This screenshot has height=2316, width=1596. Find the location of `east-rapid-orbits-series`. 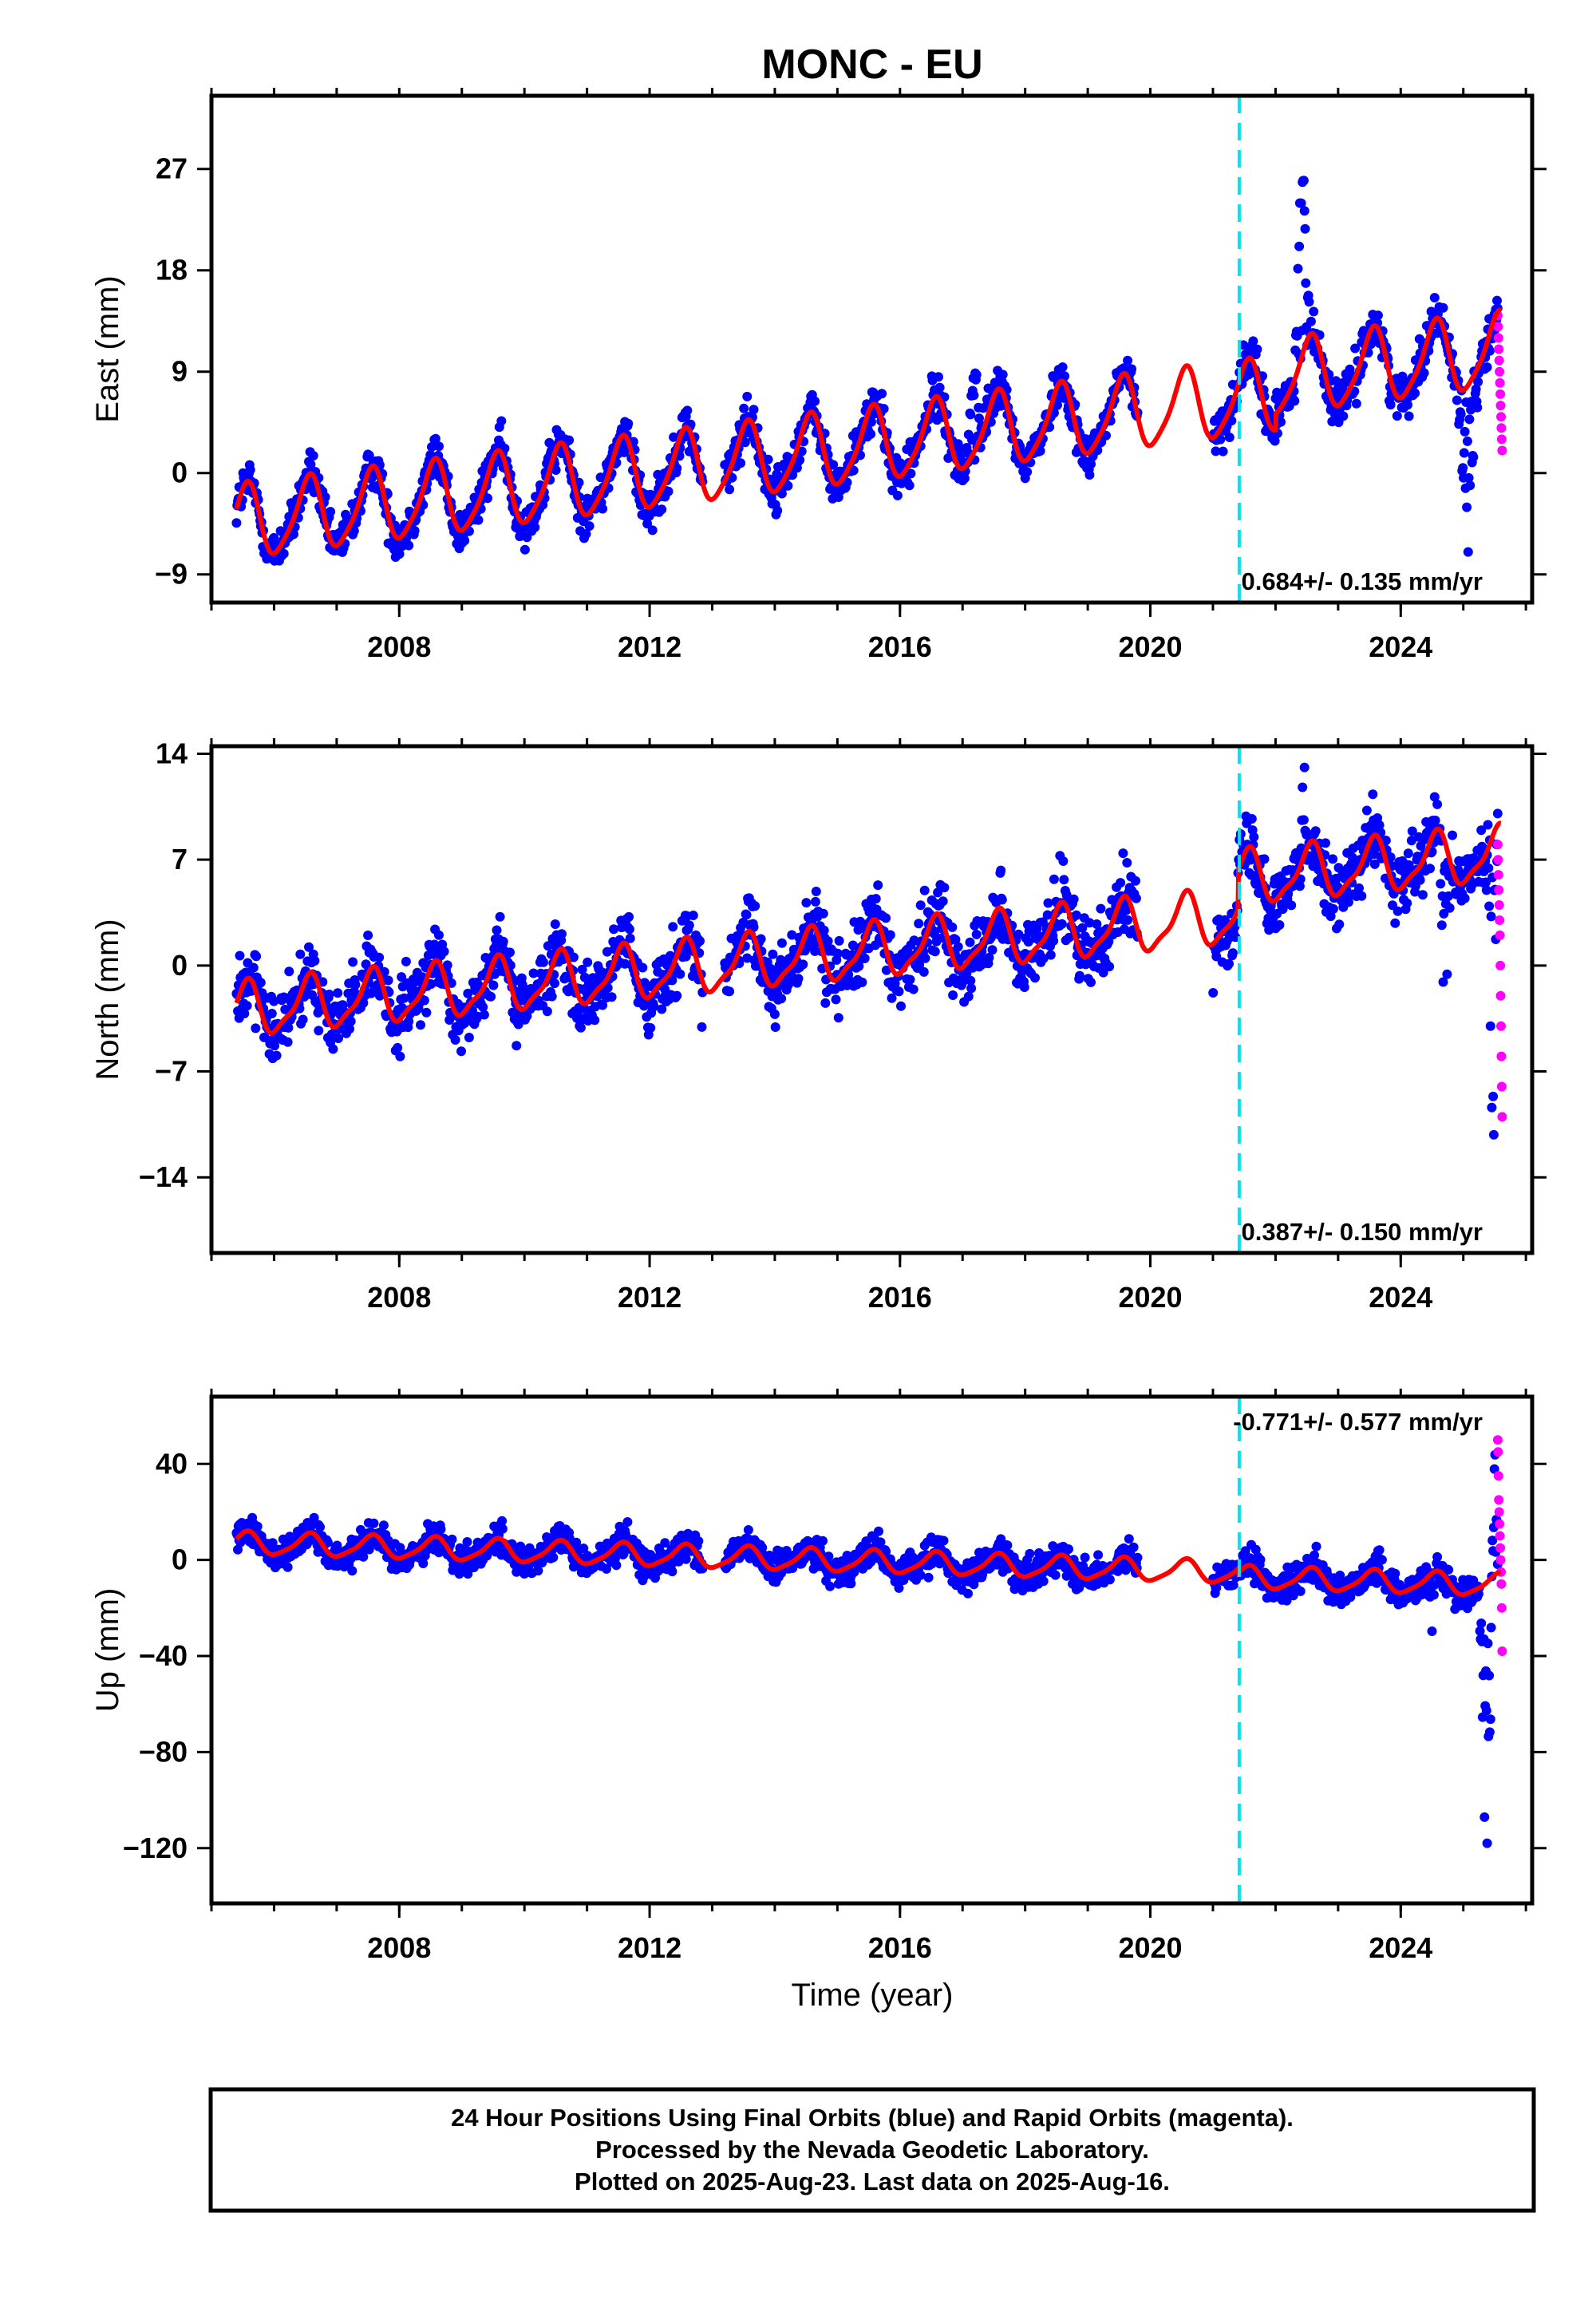

east-rapid-orbits-series is located at coordinates (1499, 383).